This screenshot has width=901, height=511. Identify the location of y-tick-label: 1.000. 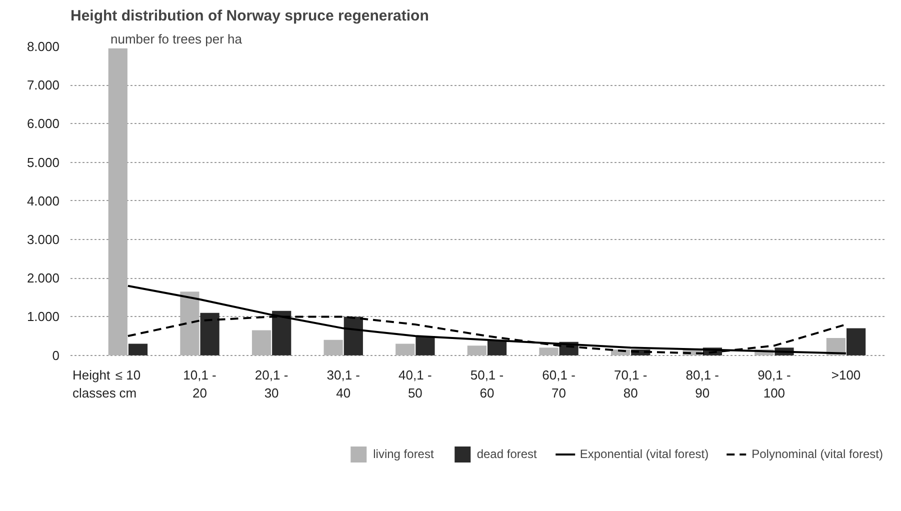
(43, 316).